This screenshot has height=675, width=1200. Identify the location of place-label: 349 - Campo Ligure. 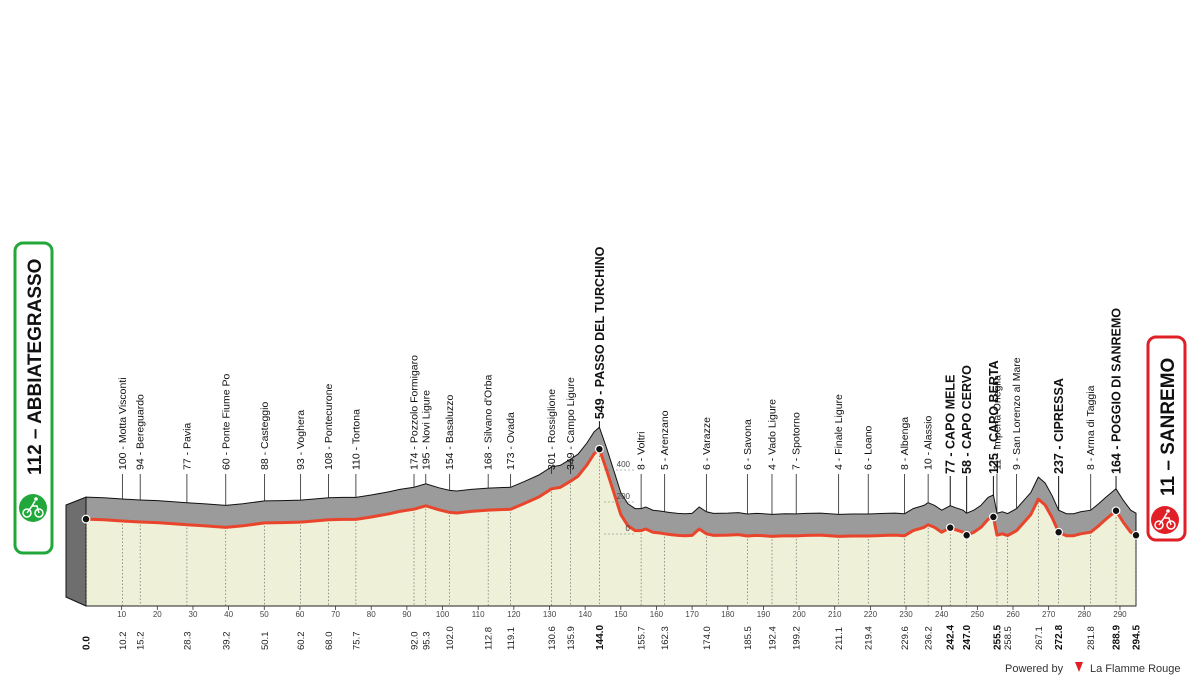
(571, 423).